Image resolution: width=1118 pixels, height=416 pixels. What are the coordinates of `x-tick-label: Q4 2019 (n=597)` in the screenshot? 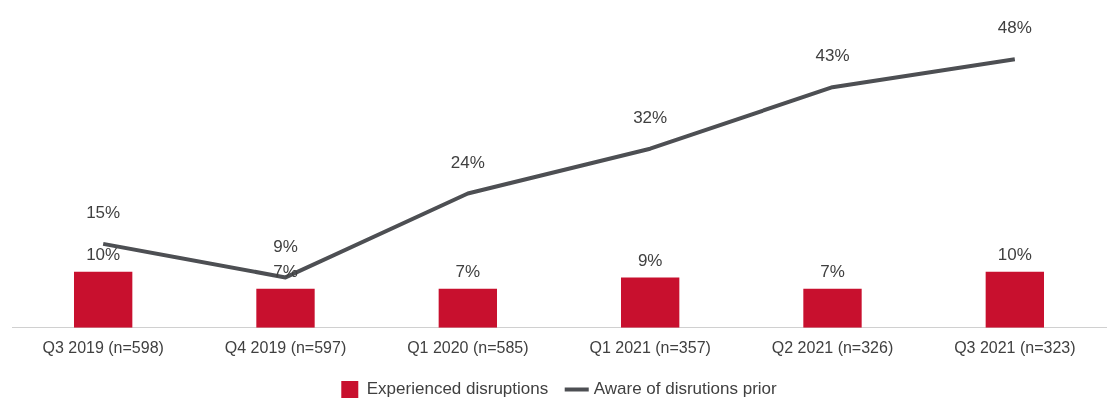 It's located at (285, 347).